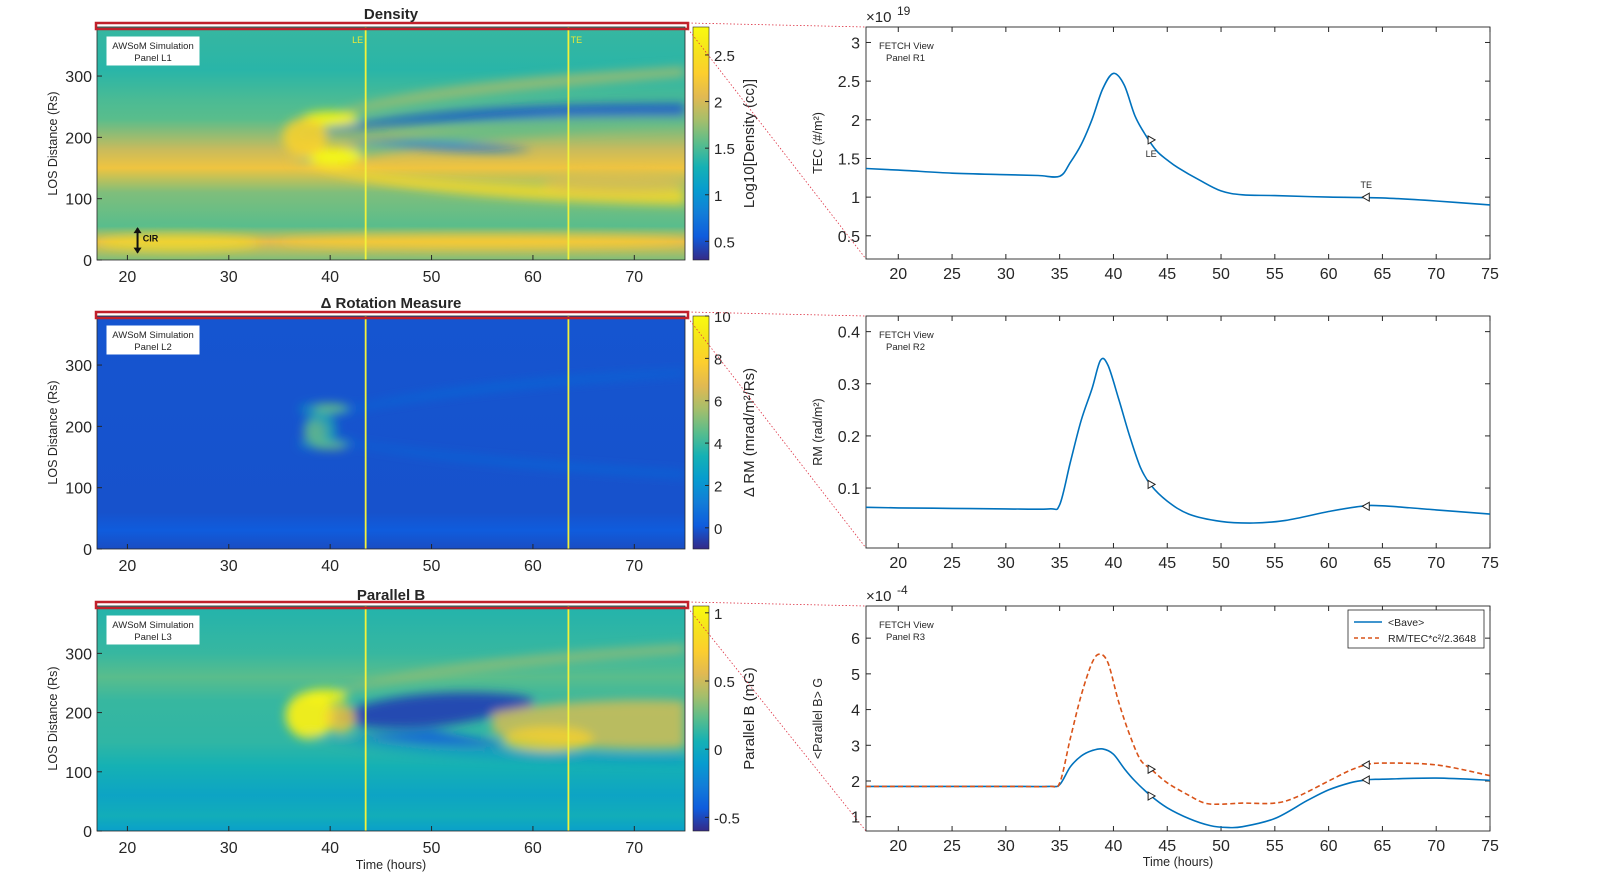 Image resolution: width=1600 pixels, height=891 pixels. I want to click on badge-line2: Panel L1, so click(153, 58).